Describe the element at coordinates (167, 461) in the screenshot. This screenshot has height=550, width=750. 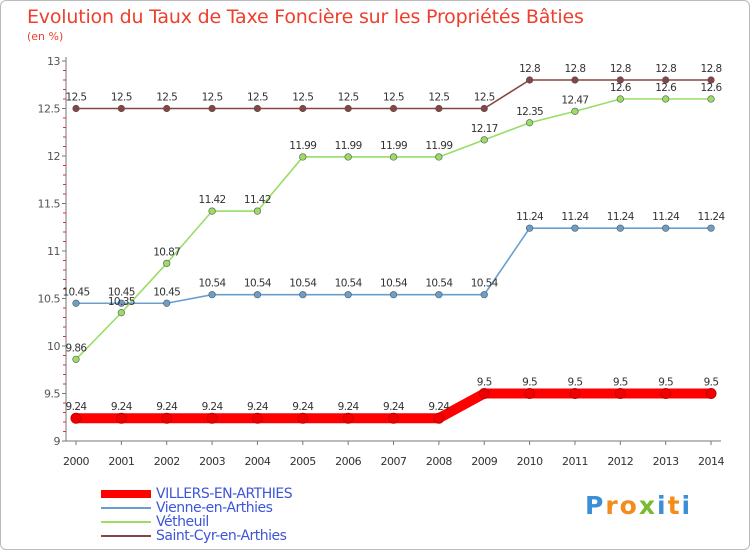
I see `x-tick-label: 2002` at that location.